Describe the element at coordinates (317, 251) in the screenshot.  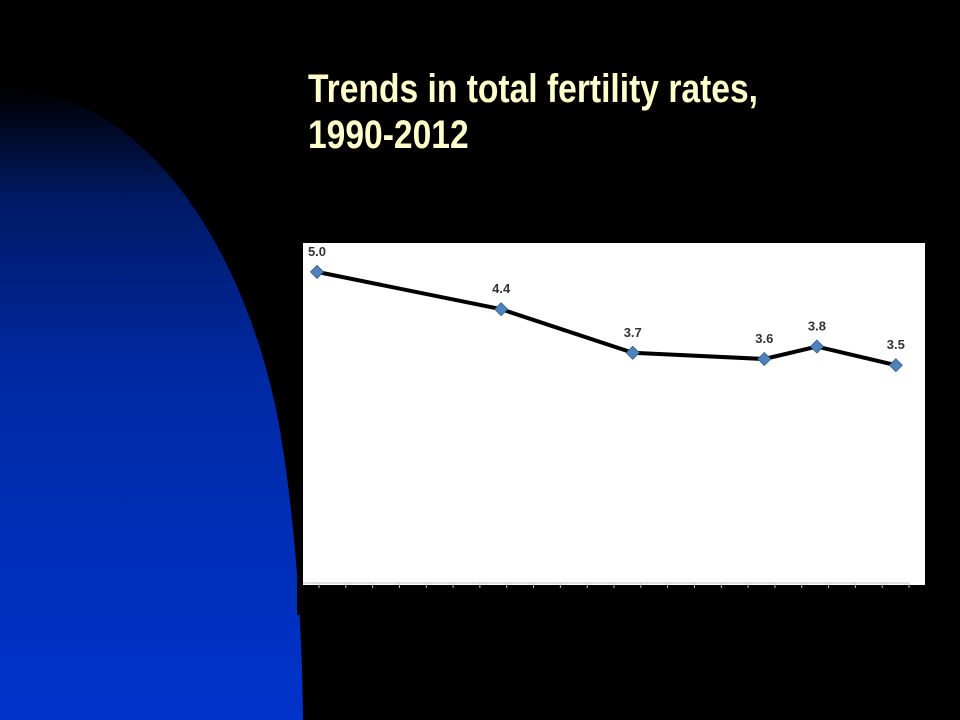
I see `data-label: 5.0` at that location.